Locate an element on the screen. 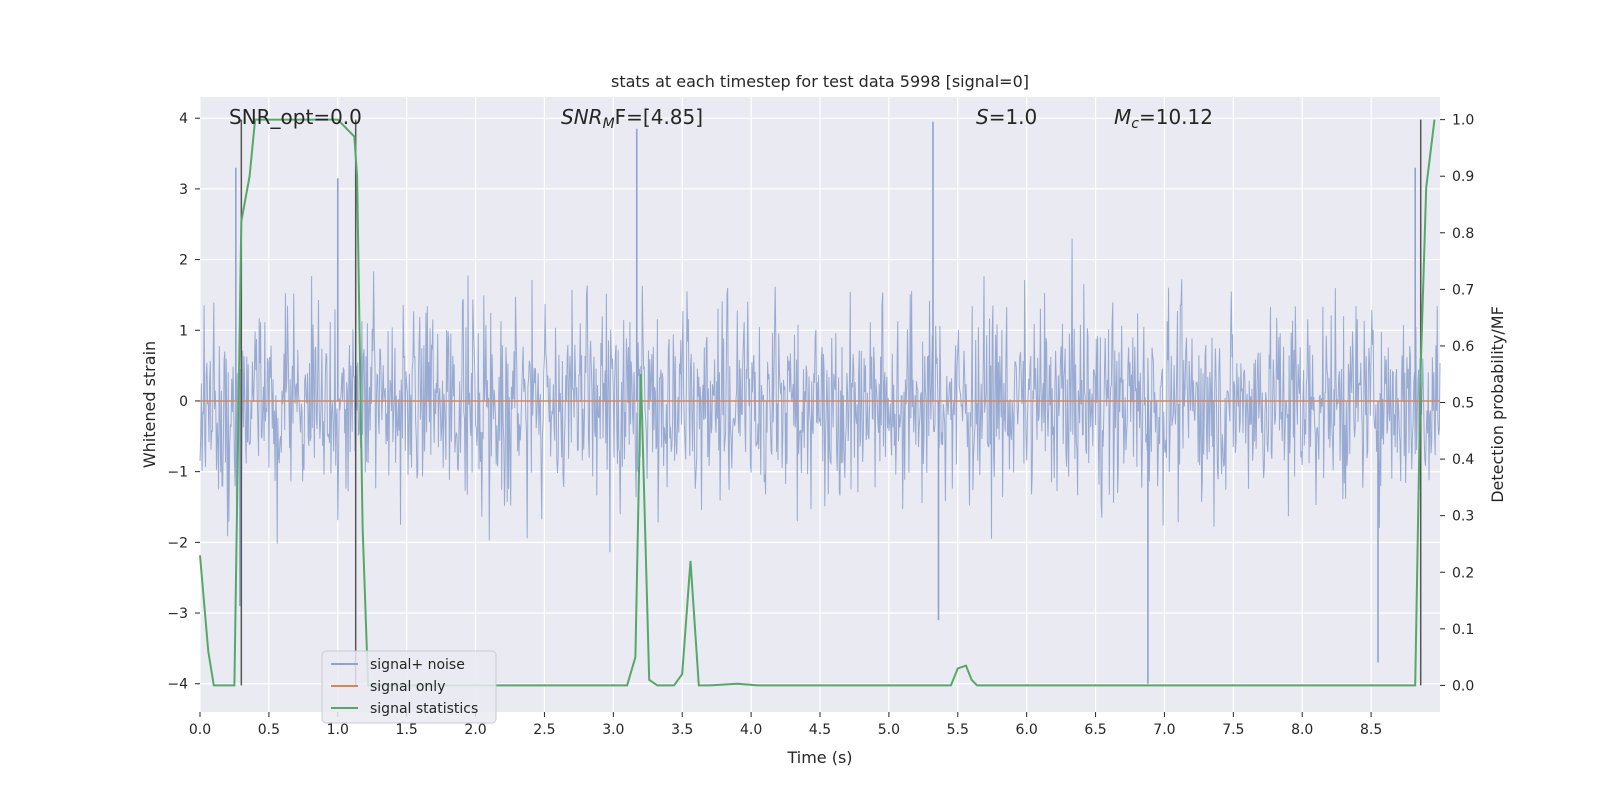  x-tick-label: 3.0 is located at coordinates (613, 730).